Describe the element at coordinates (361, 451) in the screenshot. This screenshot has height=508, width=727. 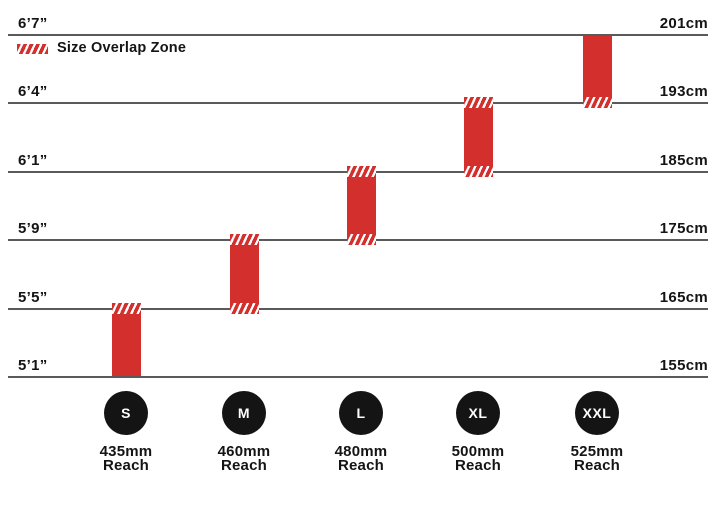
I see `reach-value: 480mm` at that location.